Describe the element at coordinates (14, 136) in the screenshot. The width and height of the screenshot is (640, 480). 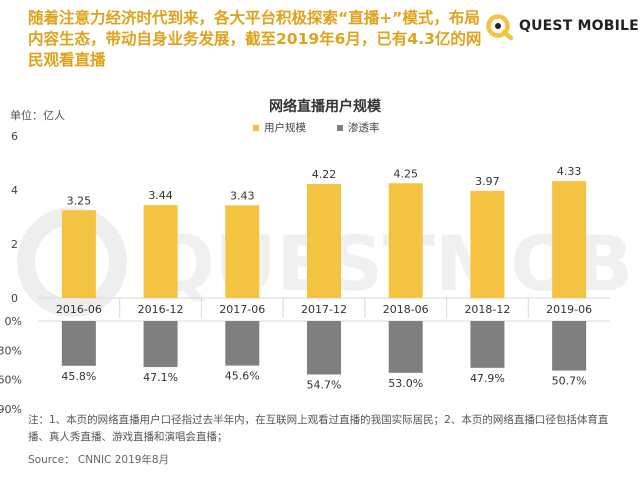
I see `y-tick-label: 6` at that location.